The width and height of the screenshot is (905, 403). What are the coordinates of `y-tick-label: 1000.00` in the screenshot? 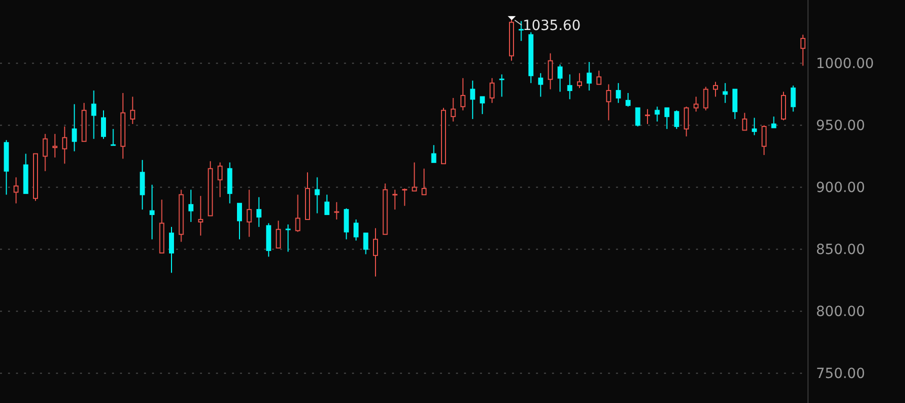 It's located at (845, 64).